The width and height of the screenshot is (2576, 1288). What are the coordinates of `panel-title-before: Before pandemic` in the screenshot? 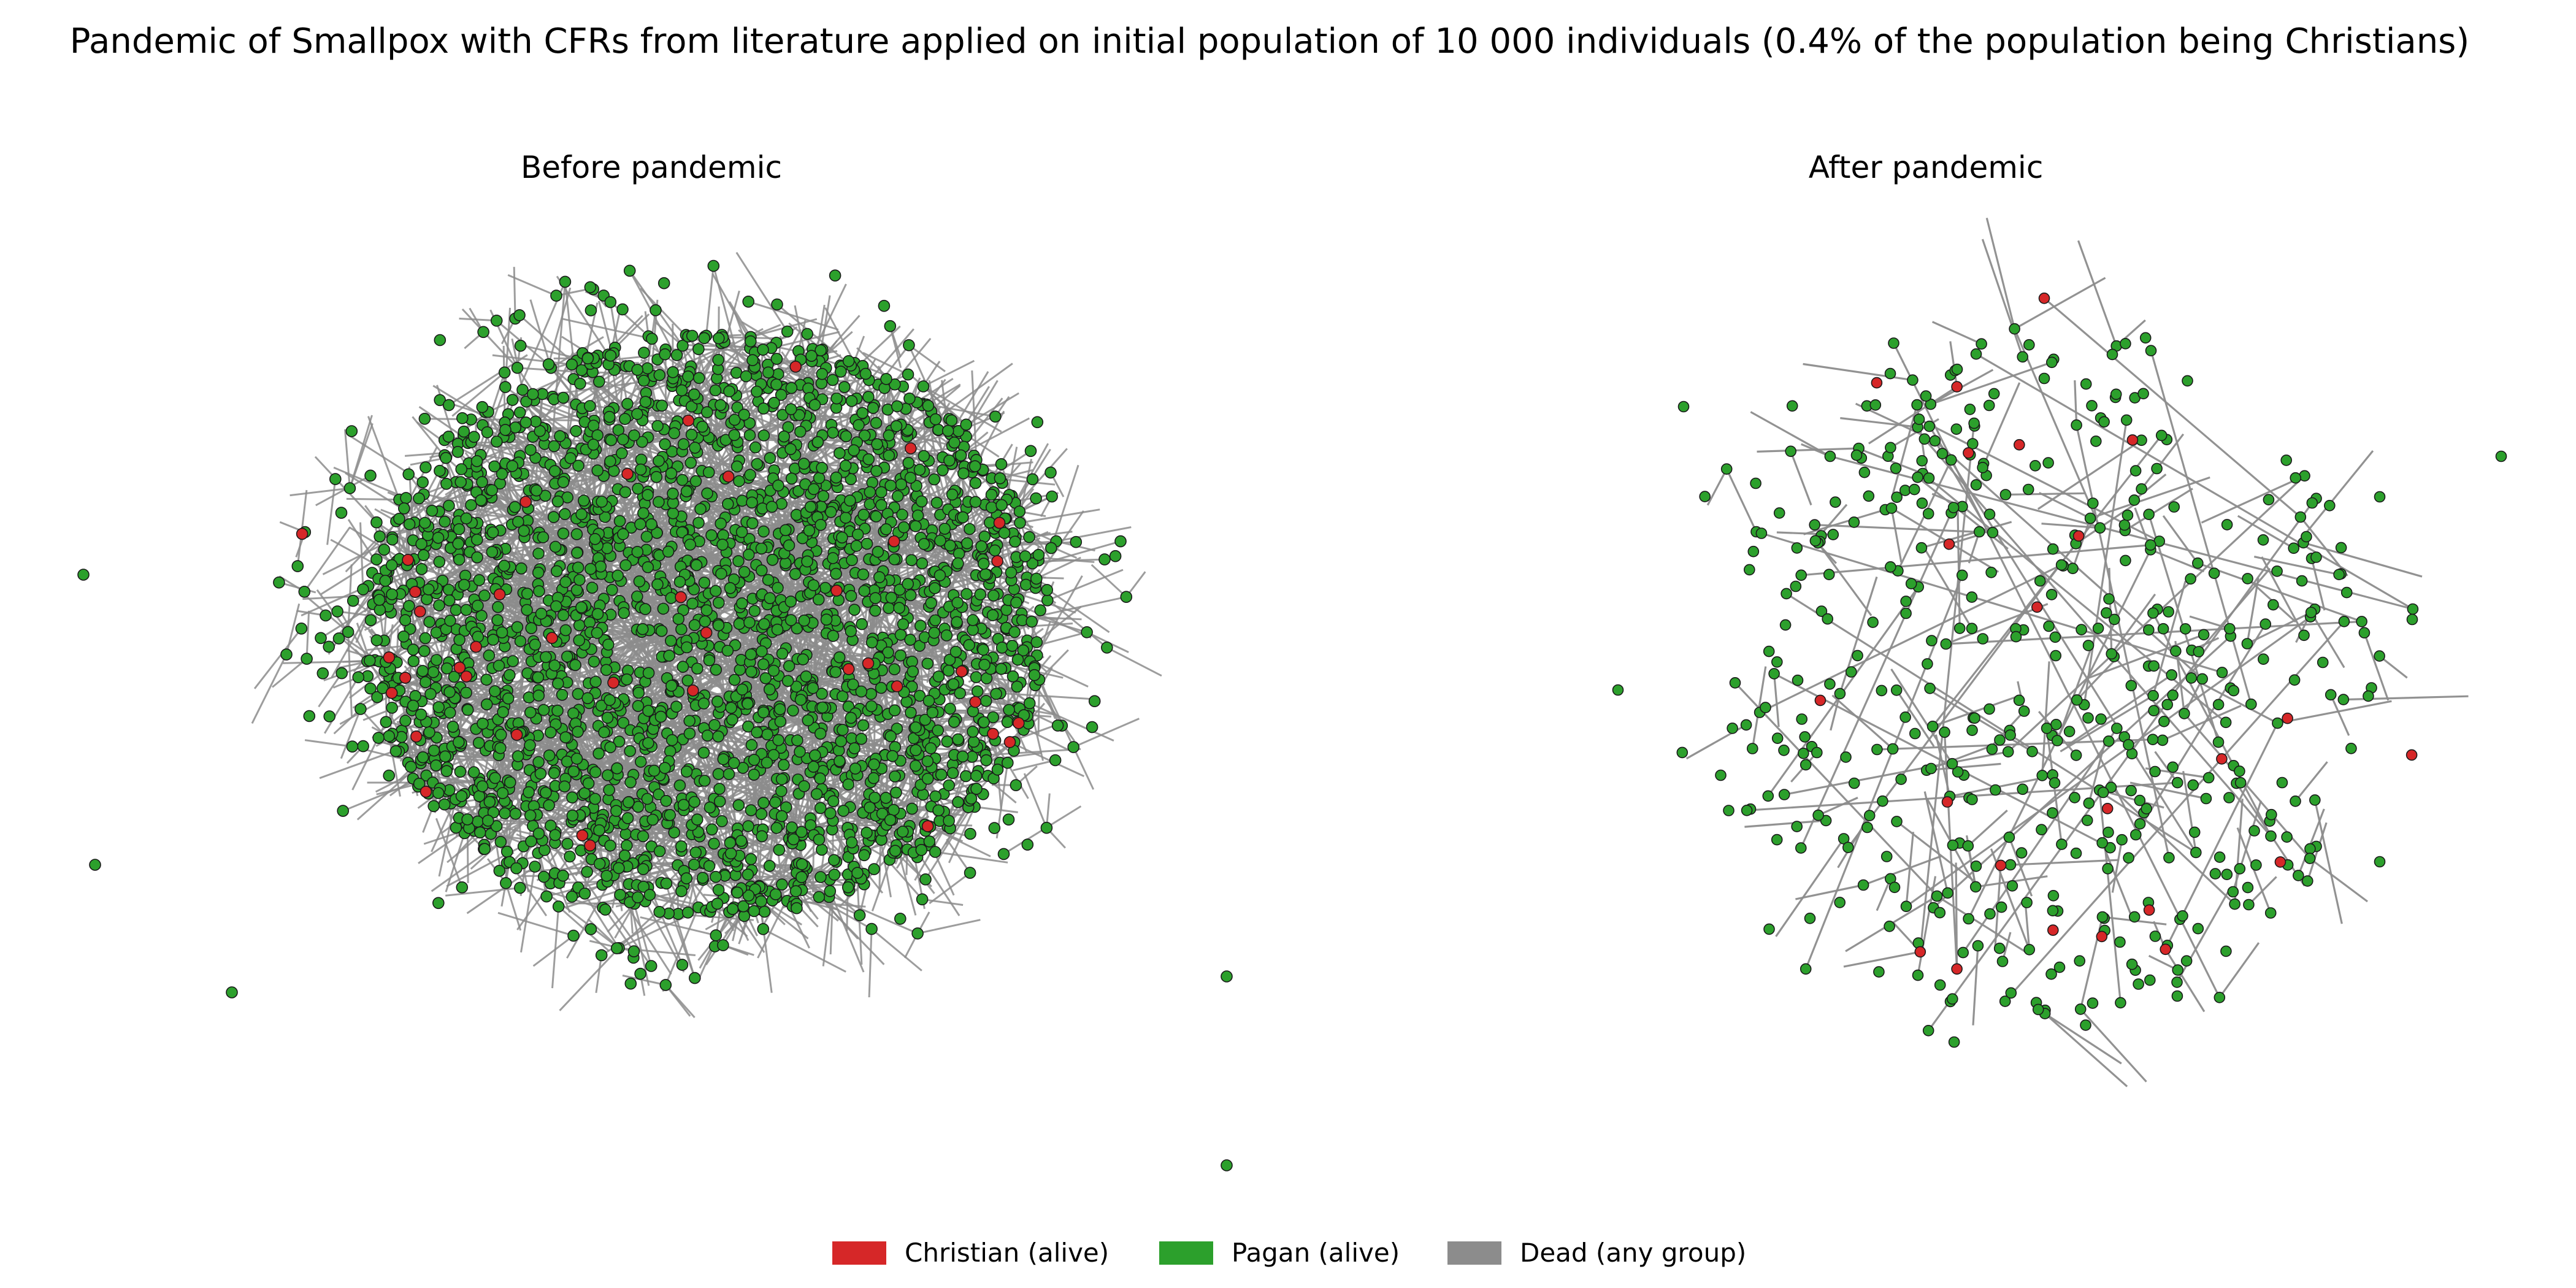 It's located at (651, 167).